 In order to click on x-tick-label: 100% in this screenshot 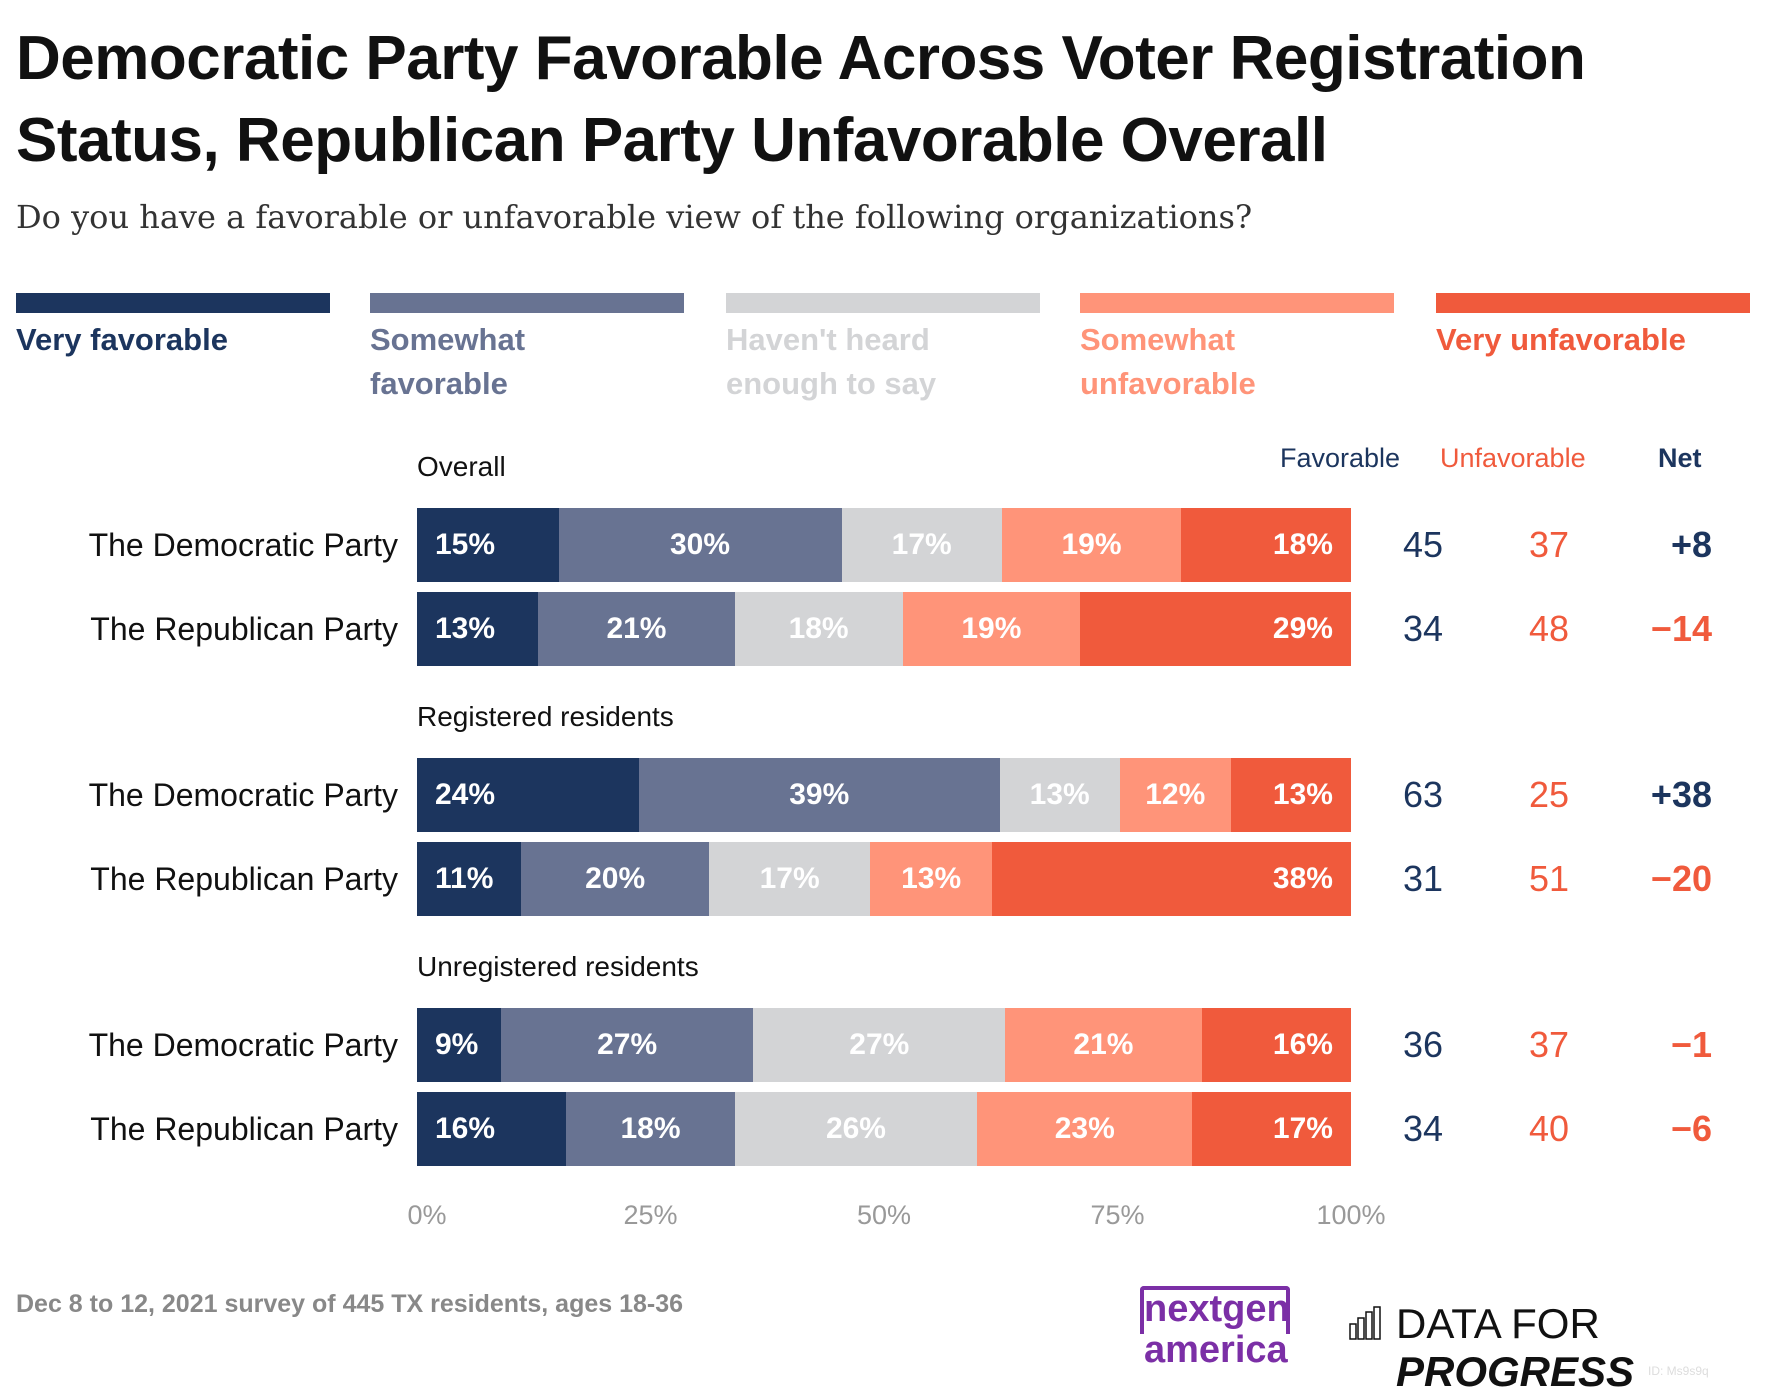, I will do `click(1351, 1215)`.